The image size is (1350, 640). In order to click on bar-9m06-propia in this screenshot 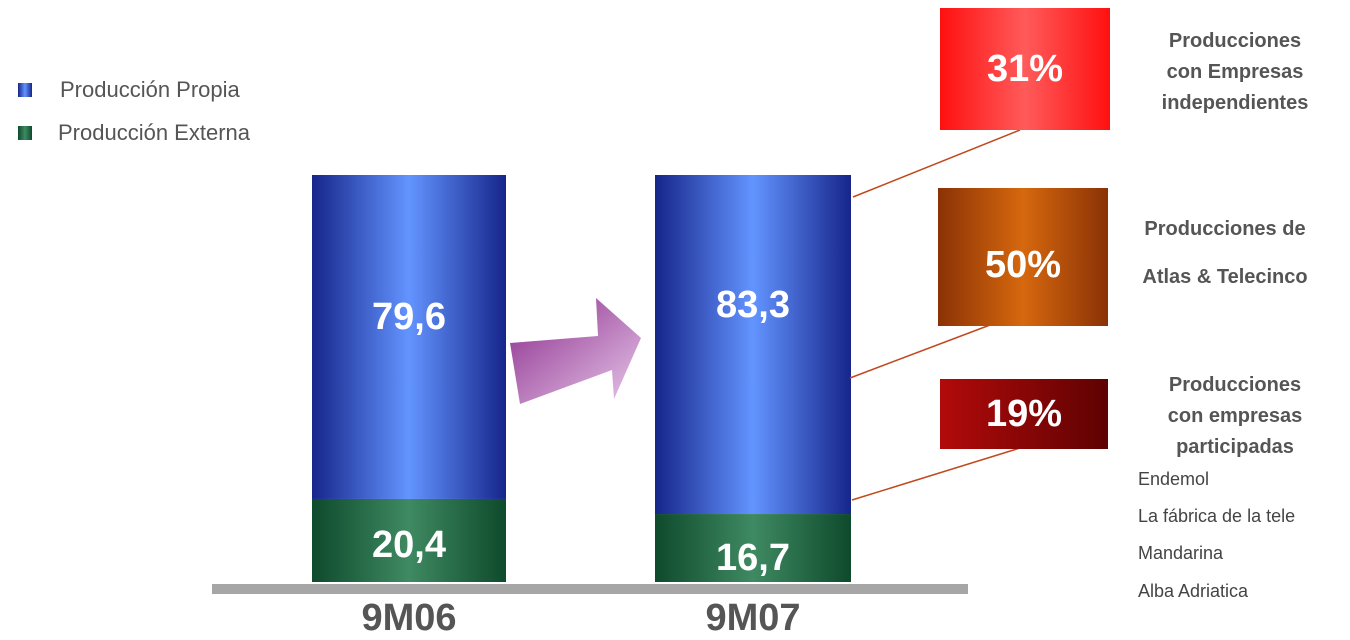, I will do `click(409, 337)`.